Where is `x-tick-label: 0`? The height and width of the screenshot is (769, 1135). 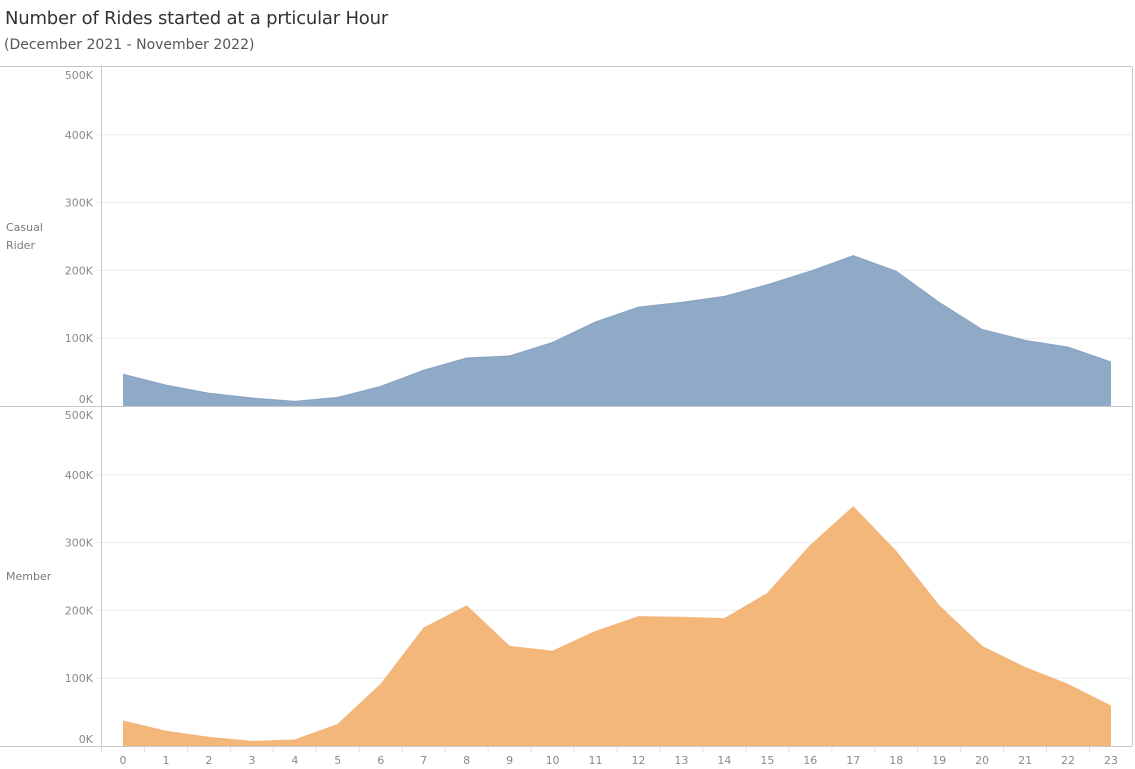
x-tick-label: 0 is located at coordinates (123, 760).